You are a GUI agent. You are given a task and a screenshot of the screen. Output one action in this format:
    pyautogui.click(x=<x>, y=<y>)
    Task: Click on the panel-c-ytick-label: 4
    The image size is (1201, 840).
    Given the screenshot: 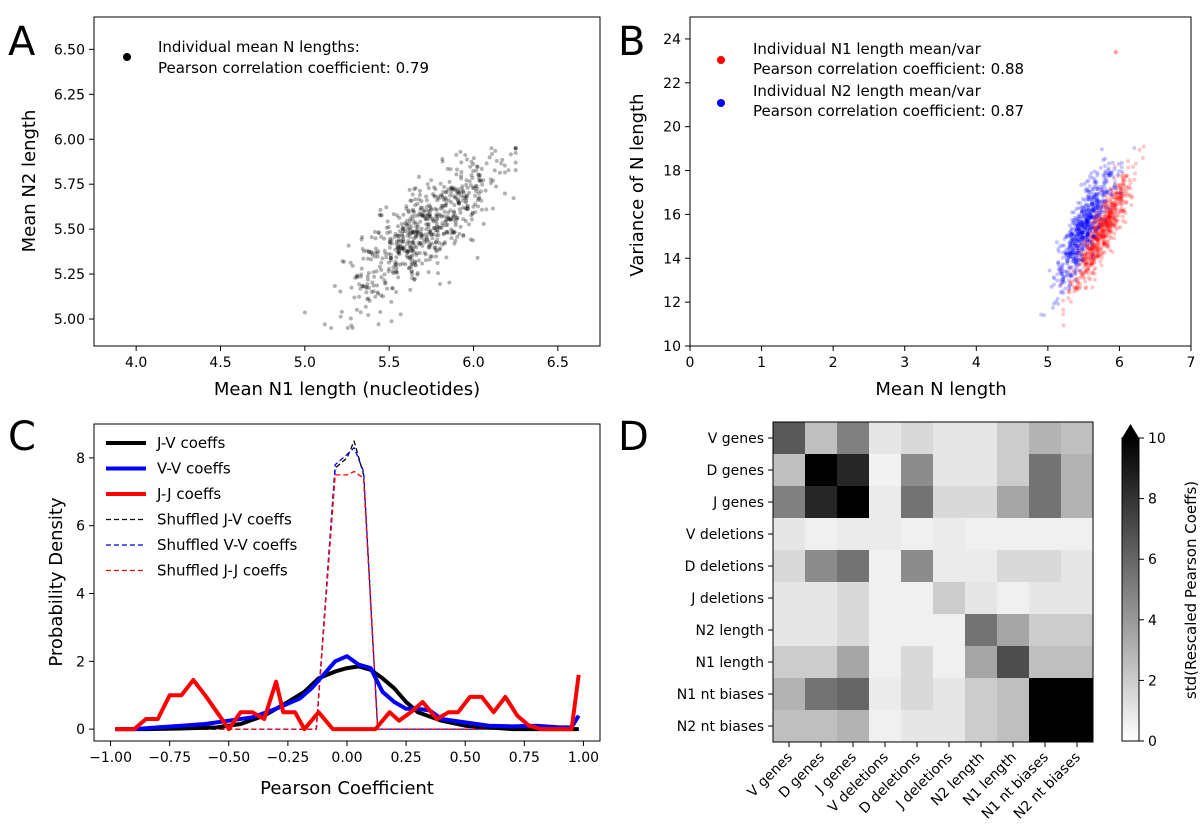 What is the action you would take?
    pyautogui.click(x=80, y=595)
    